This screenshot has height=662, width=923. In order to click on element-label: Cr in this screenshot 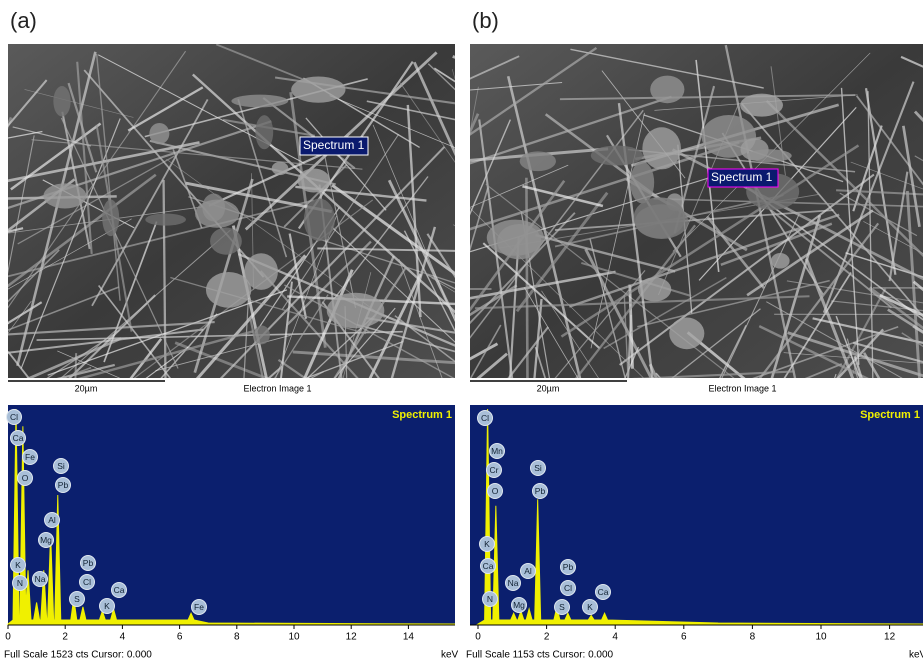, I will do `click(494, 470)`.